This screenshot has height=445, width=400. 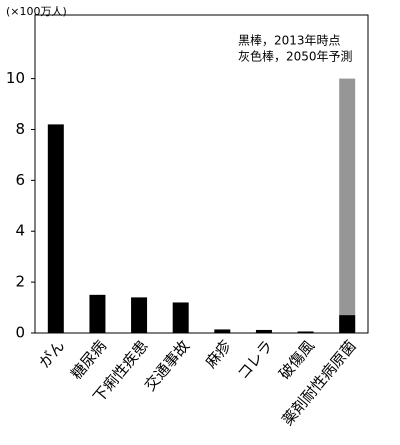 What do you see at coordinates (218, 354) in the screenshot?
I see `x-tick-label: 麻疹` at bounding box center [218, 354].